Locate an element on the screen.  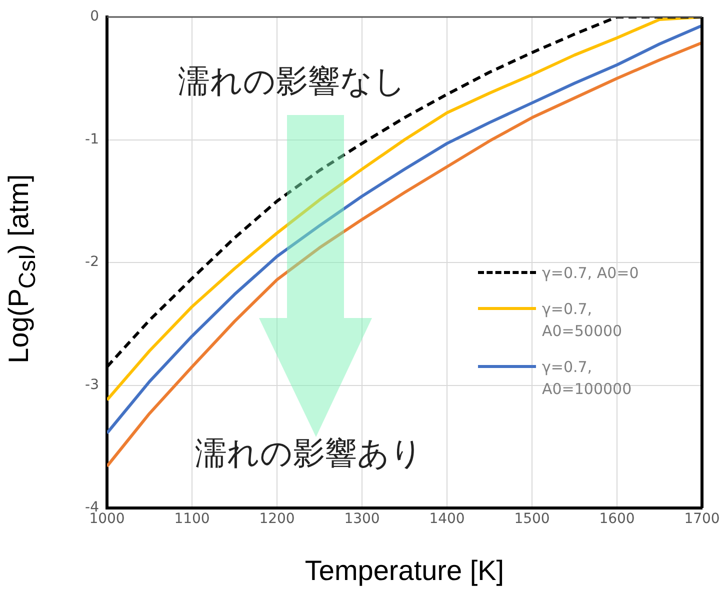
x-tick-label: 1100 is located at coordinates (192, 519).